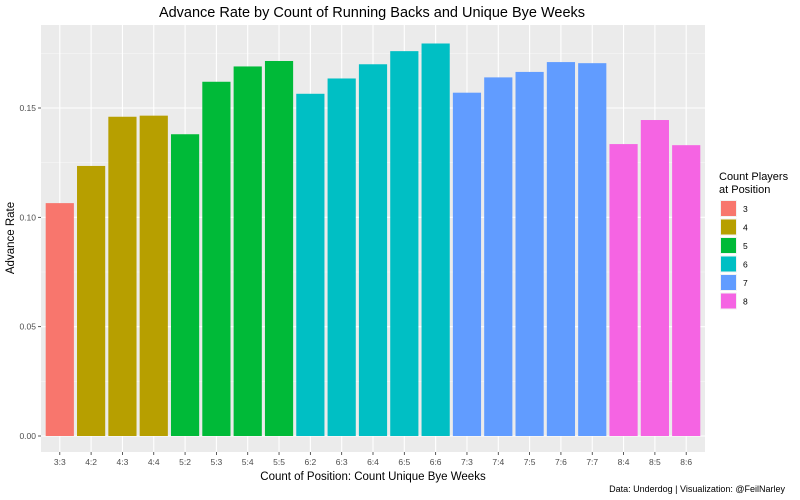 This screenshot has width=800, height=500. Describe the element at coordinates (530, 462) in the screenshot. I see `x-tick-label: 7:5` at that location.